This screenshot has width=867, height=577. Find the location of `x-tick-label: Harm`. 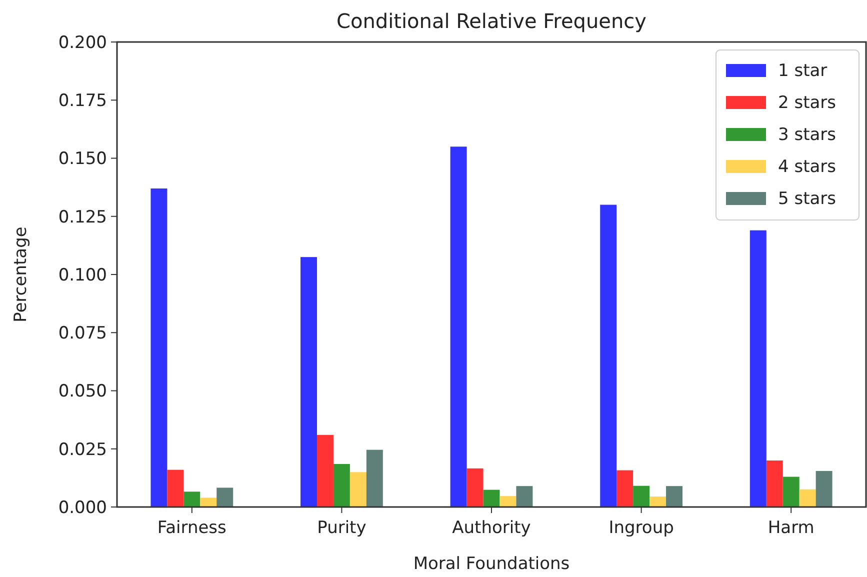

x-tick-label: Harm is located at coordinates (791, 528).